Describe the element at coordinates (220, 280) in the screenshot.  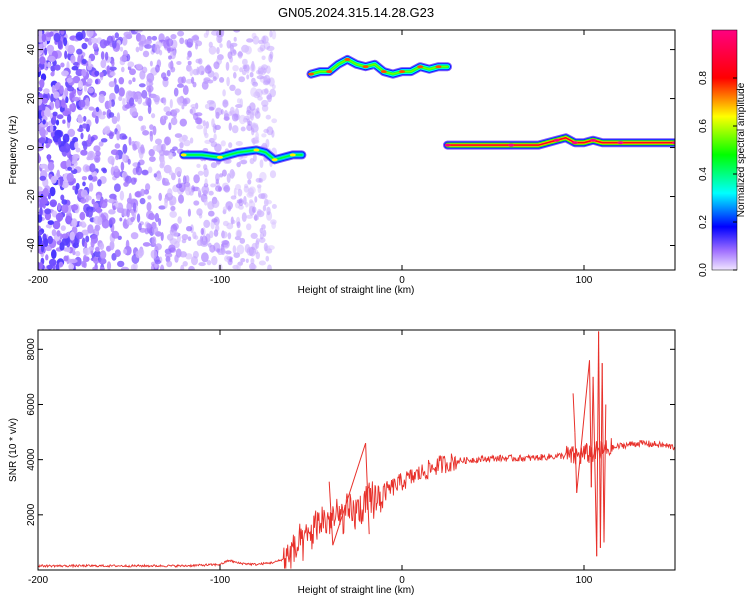
I see `spectrogram-x-tick-label: -100` at that location.